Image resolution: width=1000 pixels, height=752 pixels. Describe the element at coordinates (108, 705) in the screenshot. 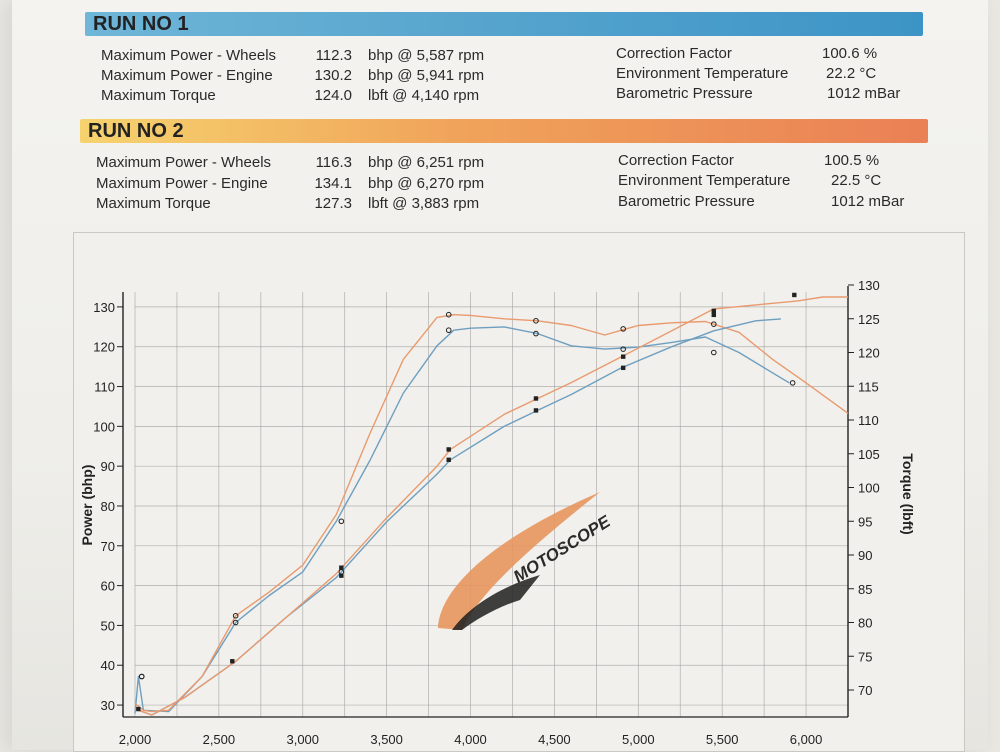

I see `power-tick-label: 30` at that location.